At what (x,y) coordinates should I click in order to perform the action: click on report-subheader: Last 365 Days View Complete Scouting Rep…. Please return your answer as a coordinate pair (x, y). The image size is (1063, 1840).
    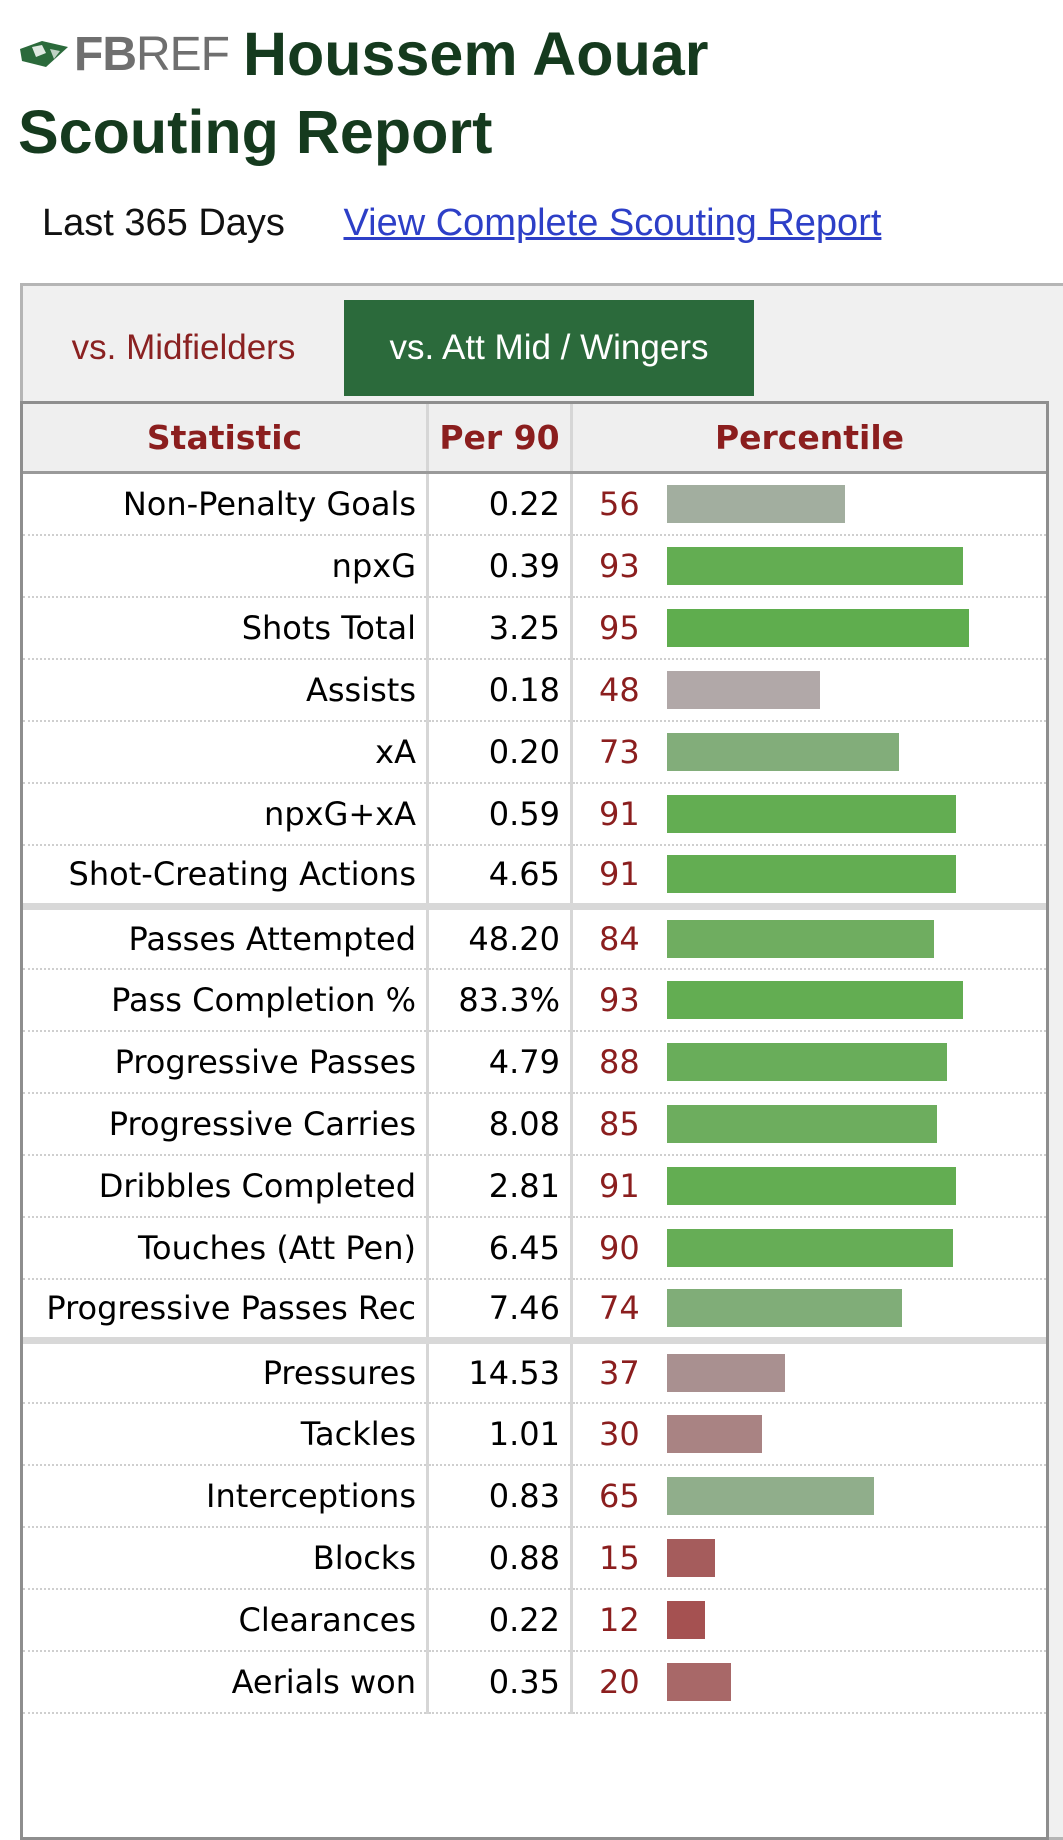
    Looking at the image, I should click on (461, 223).